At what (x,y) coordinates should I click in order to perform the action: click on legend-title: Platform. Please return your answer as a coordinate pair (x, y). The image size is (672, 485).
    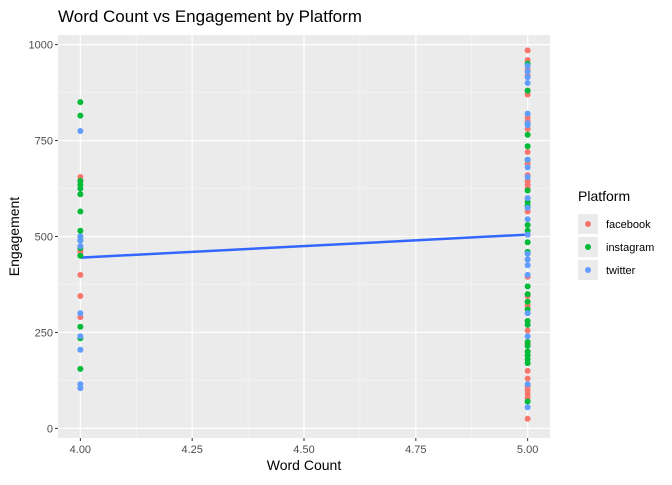
    Looking at the image, I should click on (604, 196).